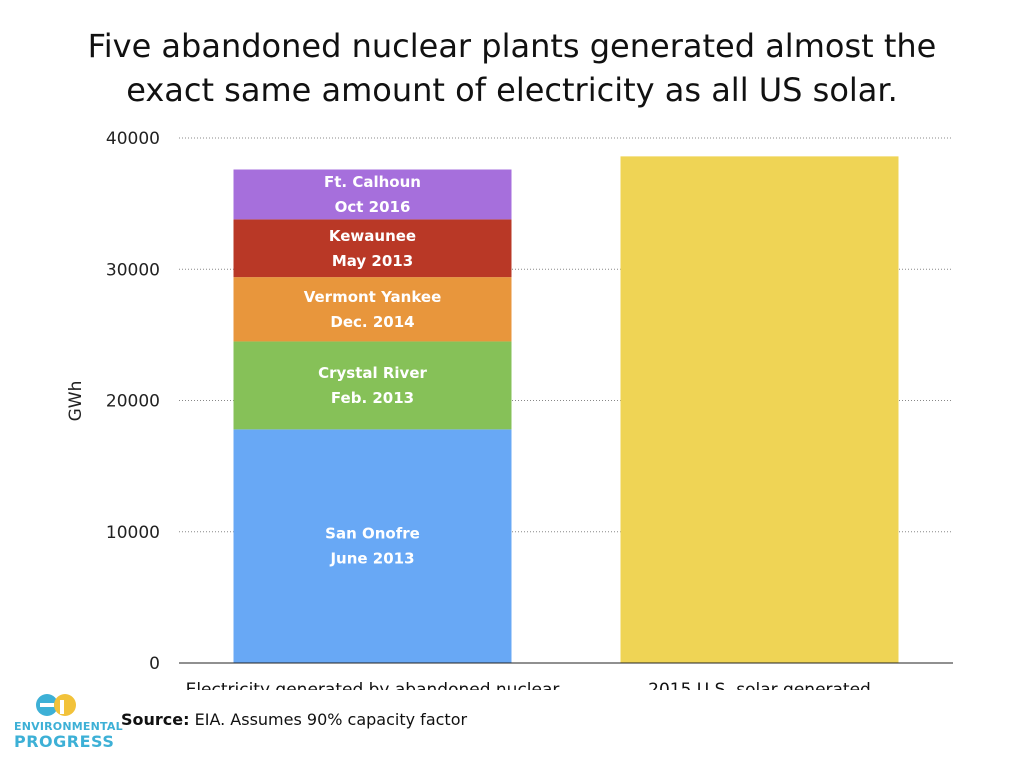 The width and height of the screenshot is (1024, 768). Describe the element at coordinates (133, 533) in the screenshot. I see `y-tick-1: 10000` at that location.